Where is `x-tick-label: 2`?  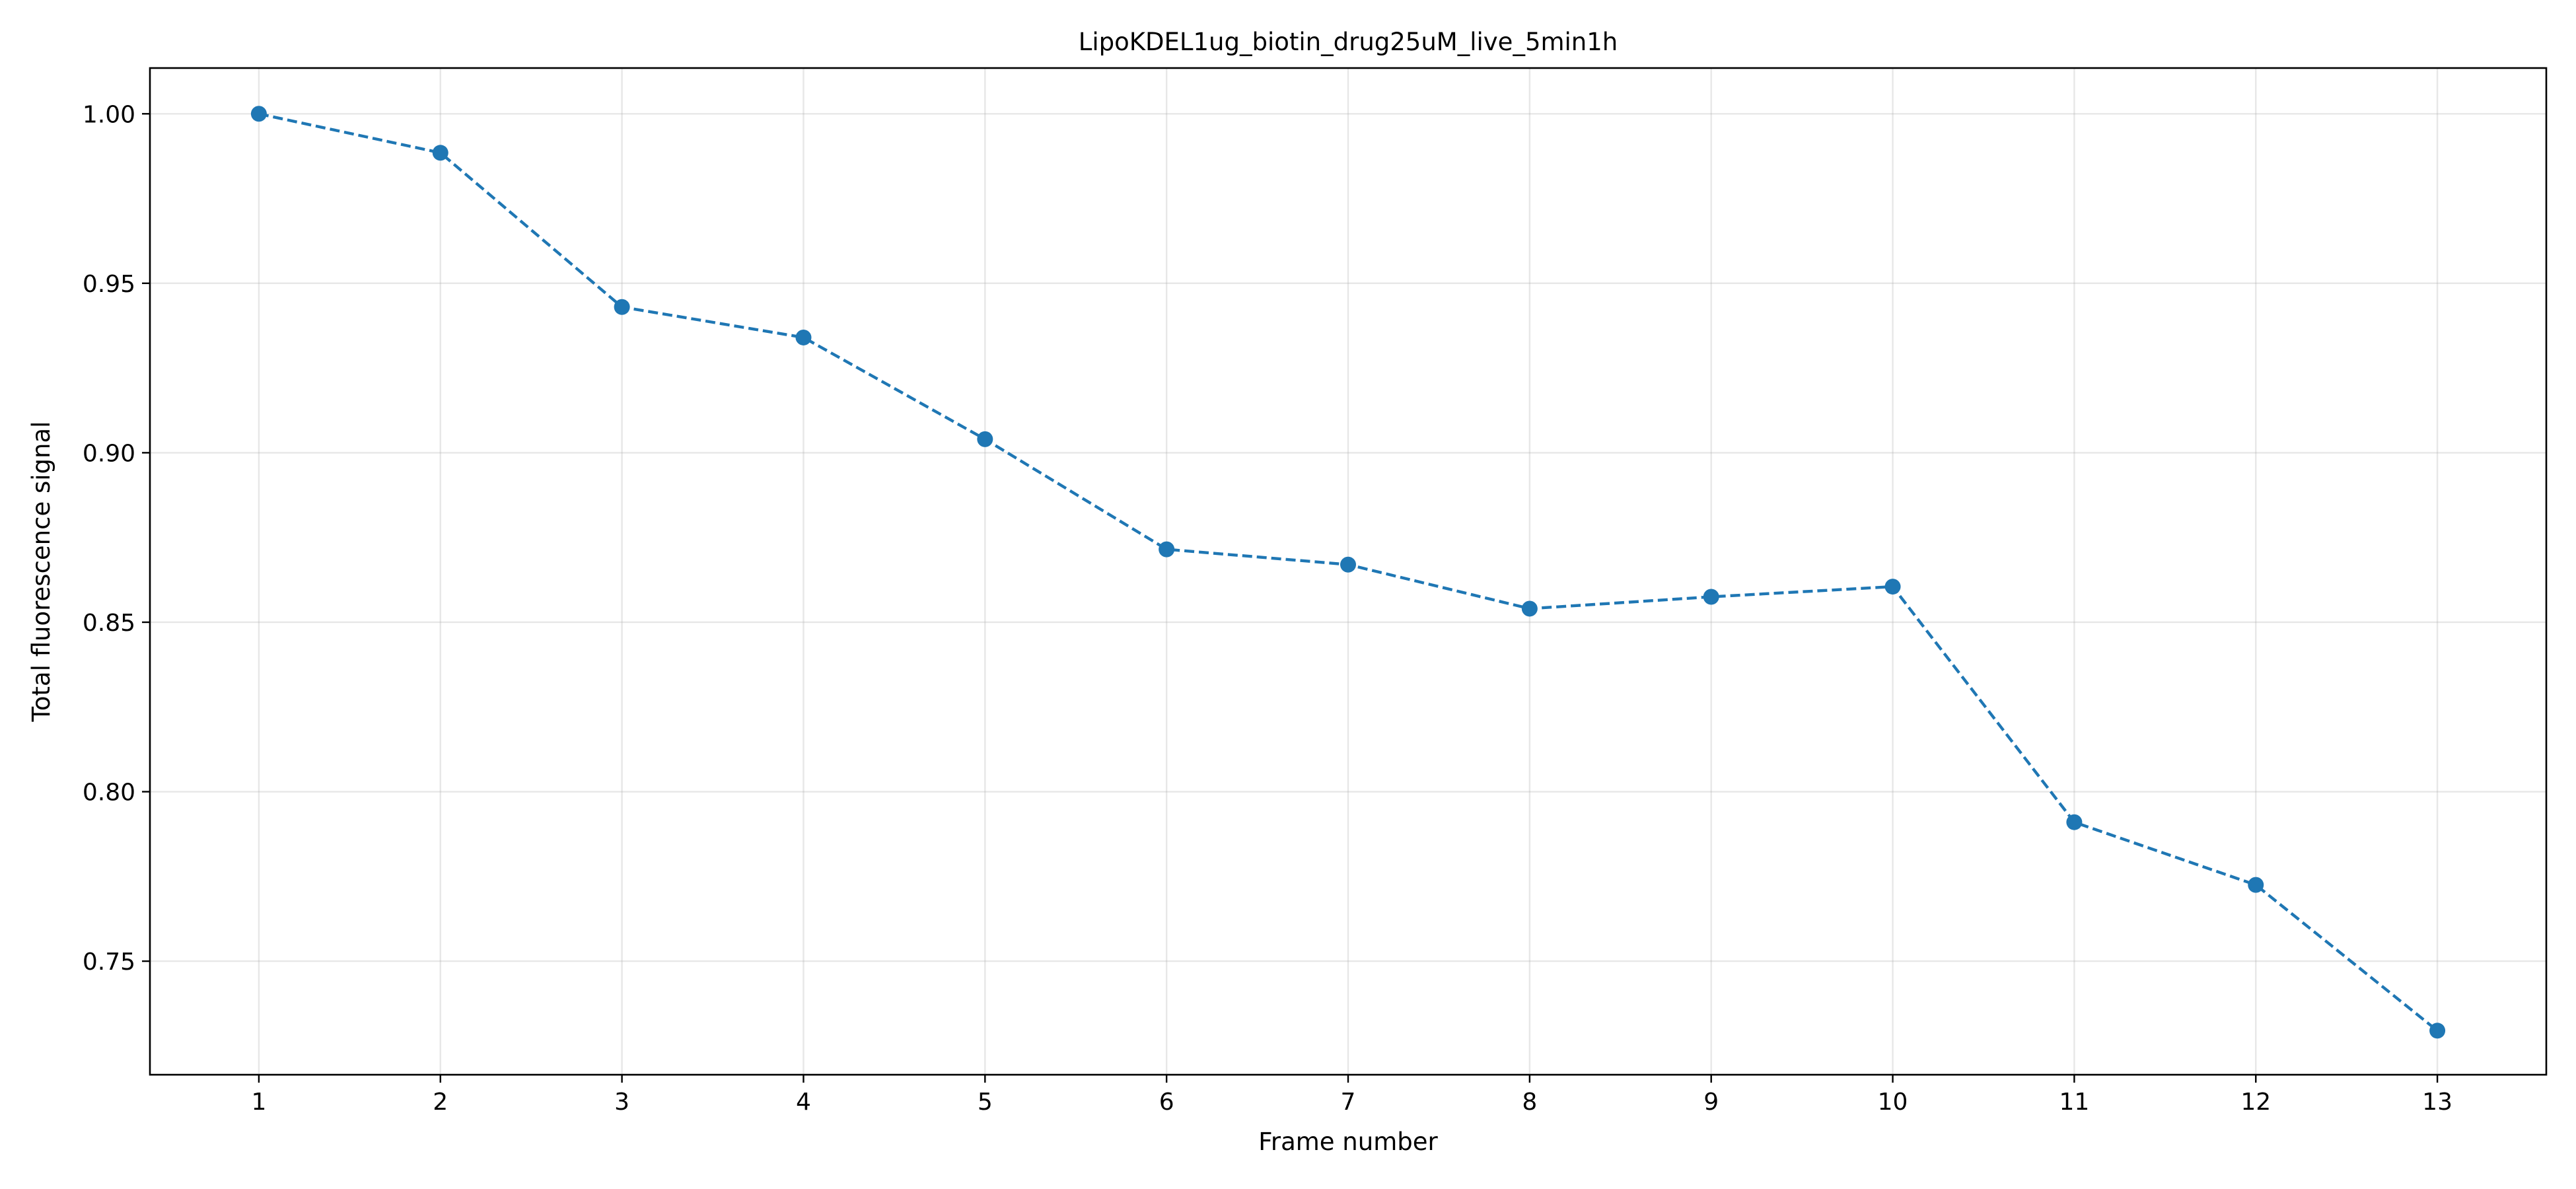
x-tick-label: 2 is located at coordinates (441, 1102).